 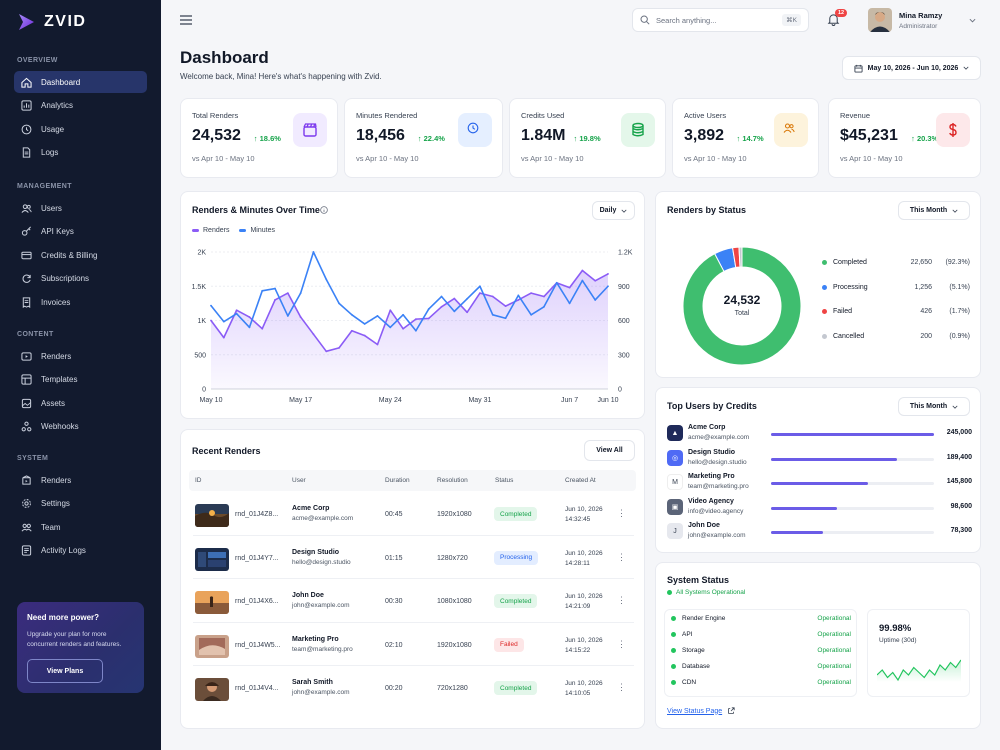 I want to click on render-user-name: Acme Corp, so click(x=311, y=508).